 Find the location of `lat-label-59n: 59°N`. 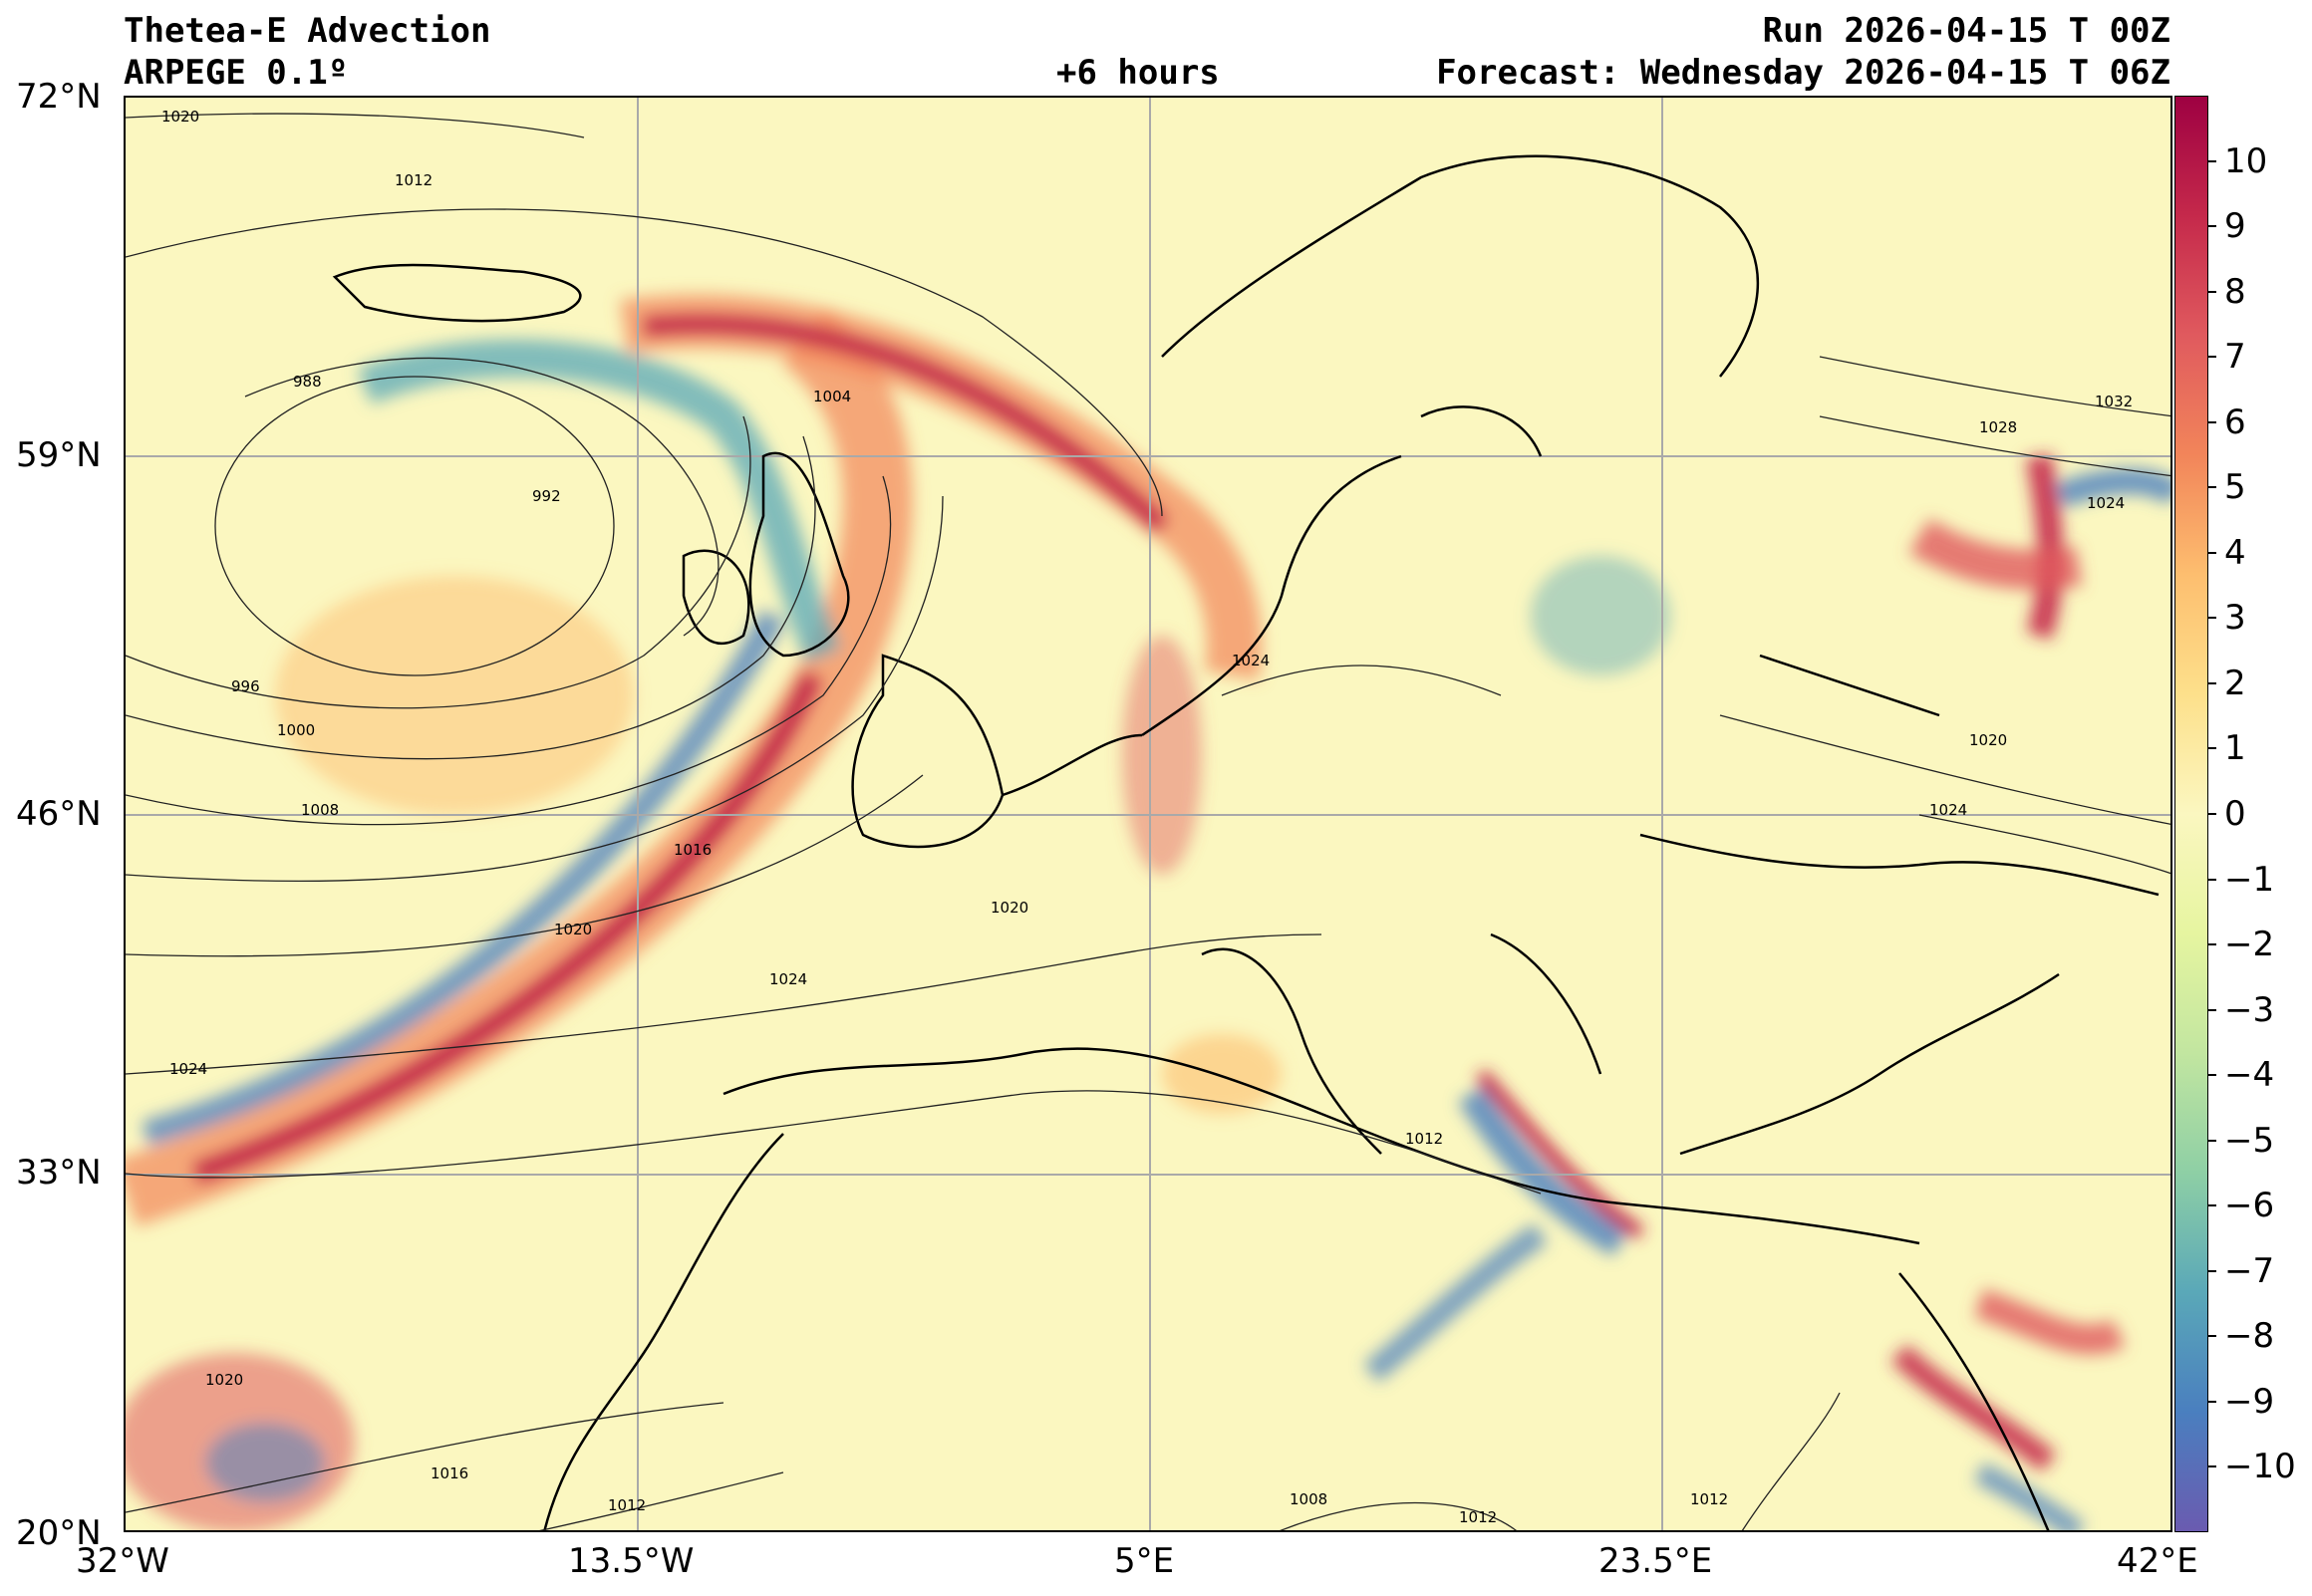

lat-label-59n: 59°N is located at coordinates (59, 455).